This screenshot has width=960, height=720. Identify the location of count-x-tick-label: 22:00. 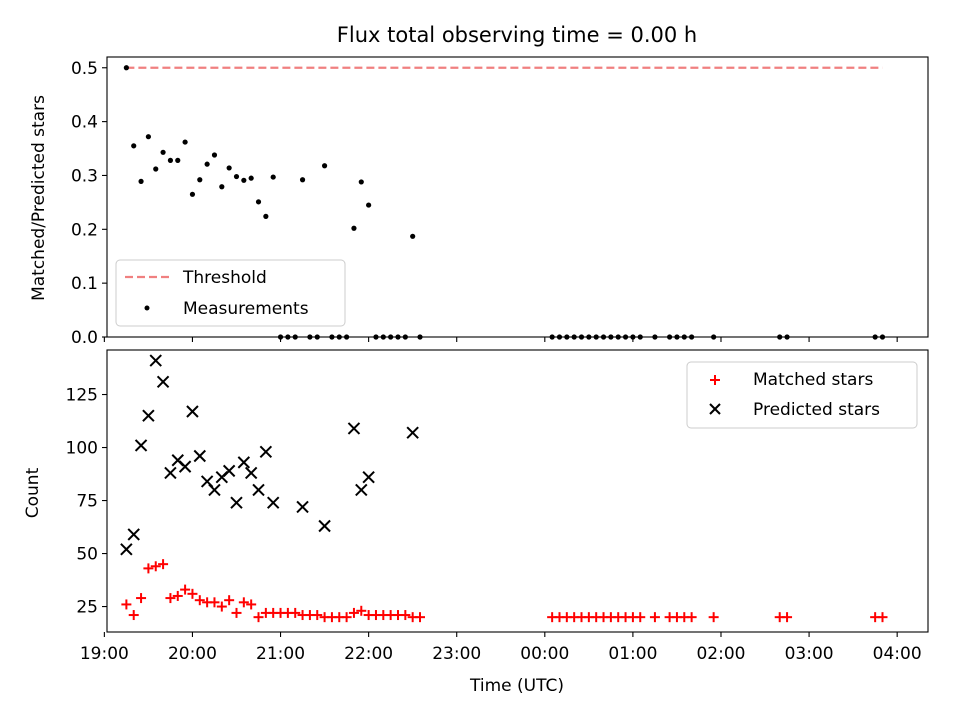
(368, 654).